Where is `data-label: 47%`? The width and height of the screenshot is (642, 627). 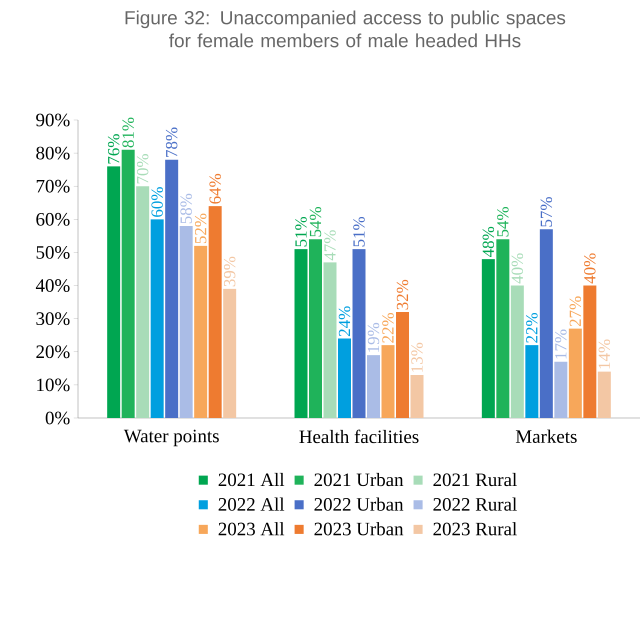 data-label: 47% is located at coordinates (330, 245).